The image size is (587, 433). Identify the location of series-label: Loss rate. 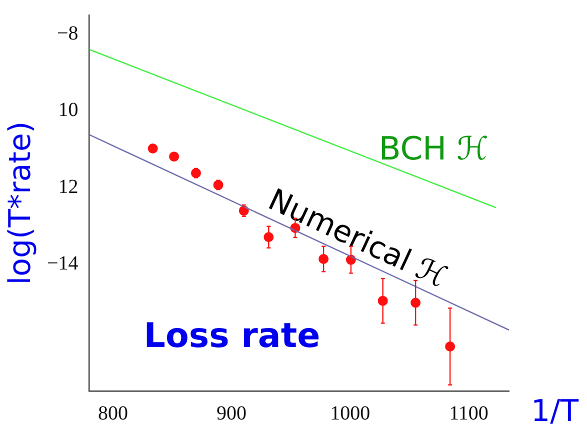
(232, 336).